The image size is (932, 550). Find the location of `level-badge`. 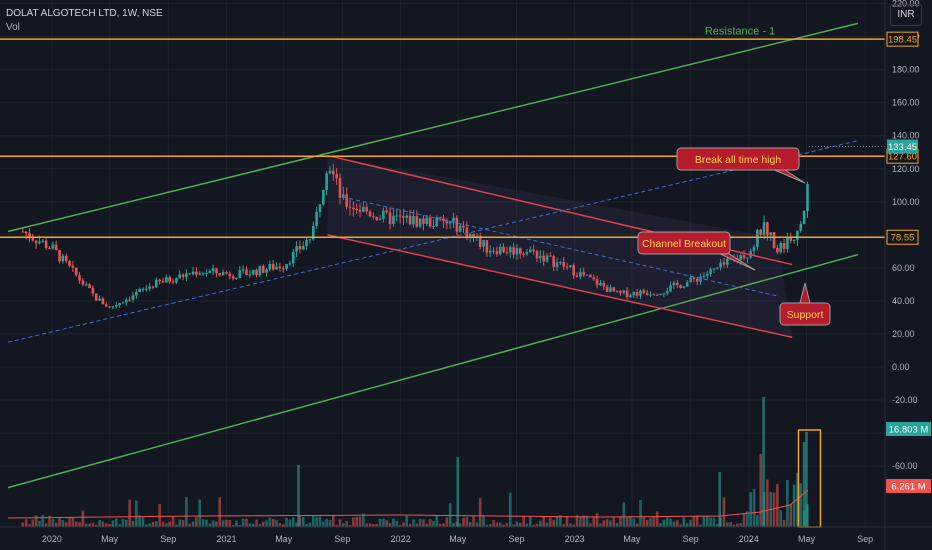

level-badge is located at coordinates (902, 237).